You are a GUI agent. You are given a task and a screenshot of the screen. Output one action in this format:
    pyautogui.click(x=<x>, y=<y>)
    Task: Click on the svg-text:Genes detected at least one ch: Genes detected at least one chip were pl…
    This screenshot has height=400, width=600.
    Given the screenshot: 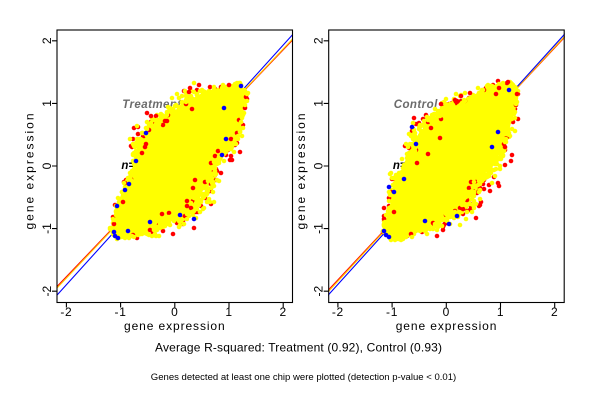 What is the action you would take?
    pyautogui.click(x=303, y=377)
    